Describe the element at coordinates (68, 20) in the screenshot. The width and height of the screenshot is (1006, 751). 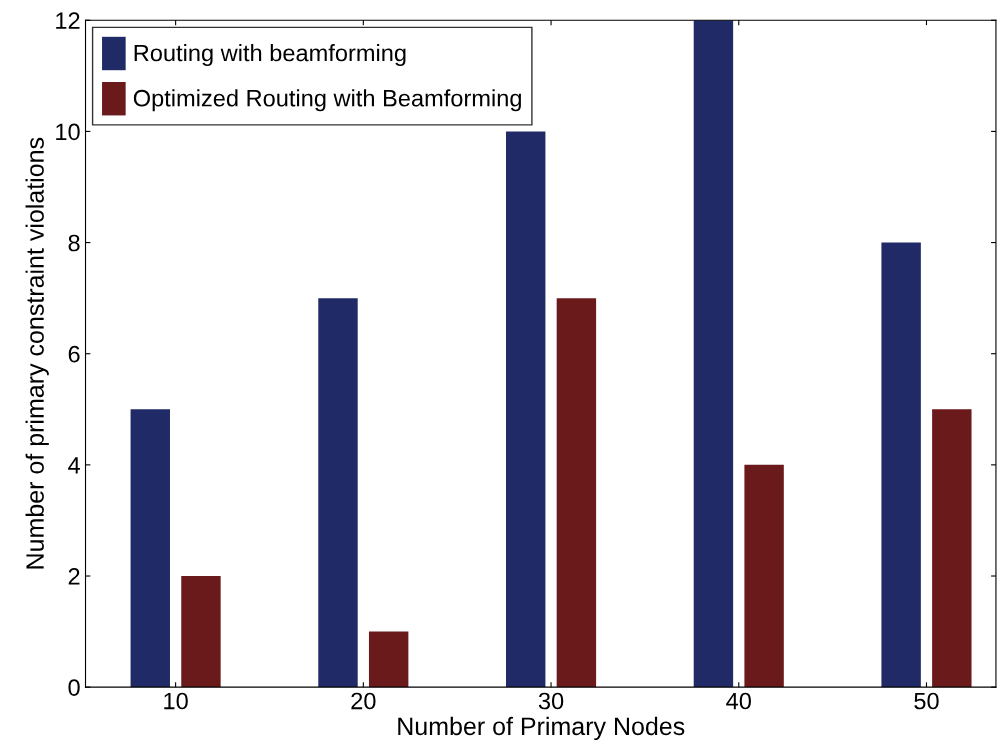
I see `y-tick-label: 12` at that location.